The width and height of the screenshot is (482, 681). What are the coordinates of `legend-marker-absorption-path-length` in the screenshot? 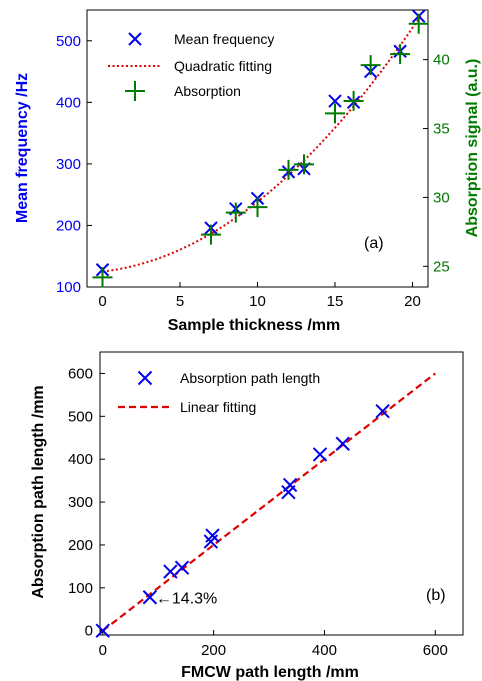 It's located at (145, 378).